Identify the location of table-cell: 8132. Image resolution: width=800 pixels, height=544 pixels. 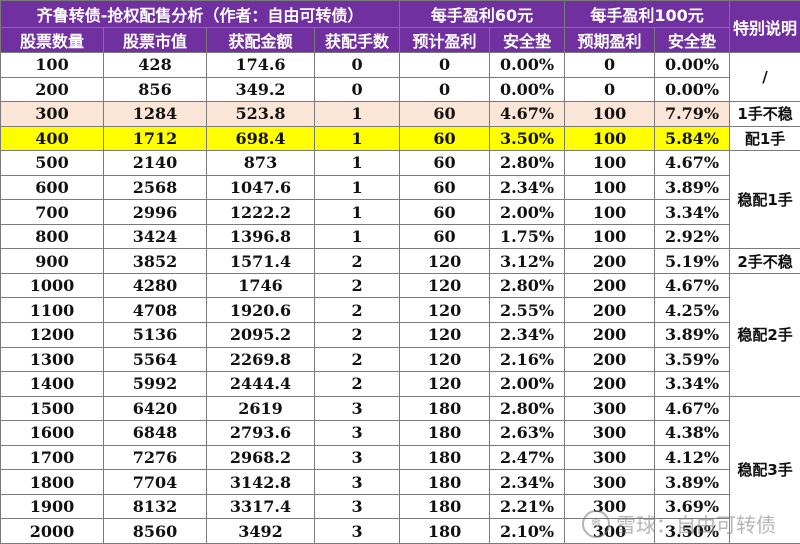
(155, 506).